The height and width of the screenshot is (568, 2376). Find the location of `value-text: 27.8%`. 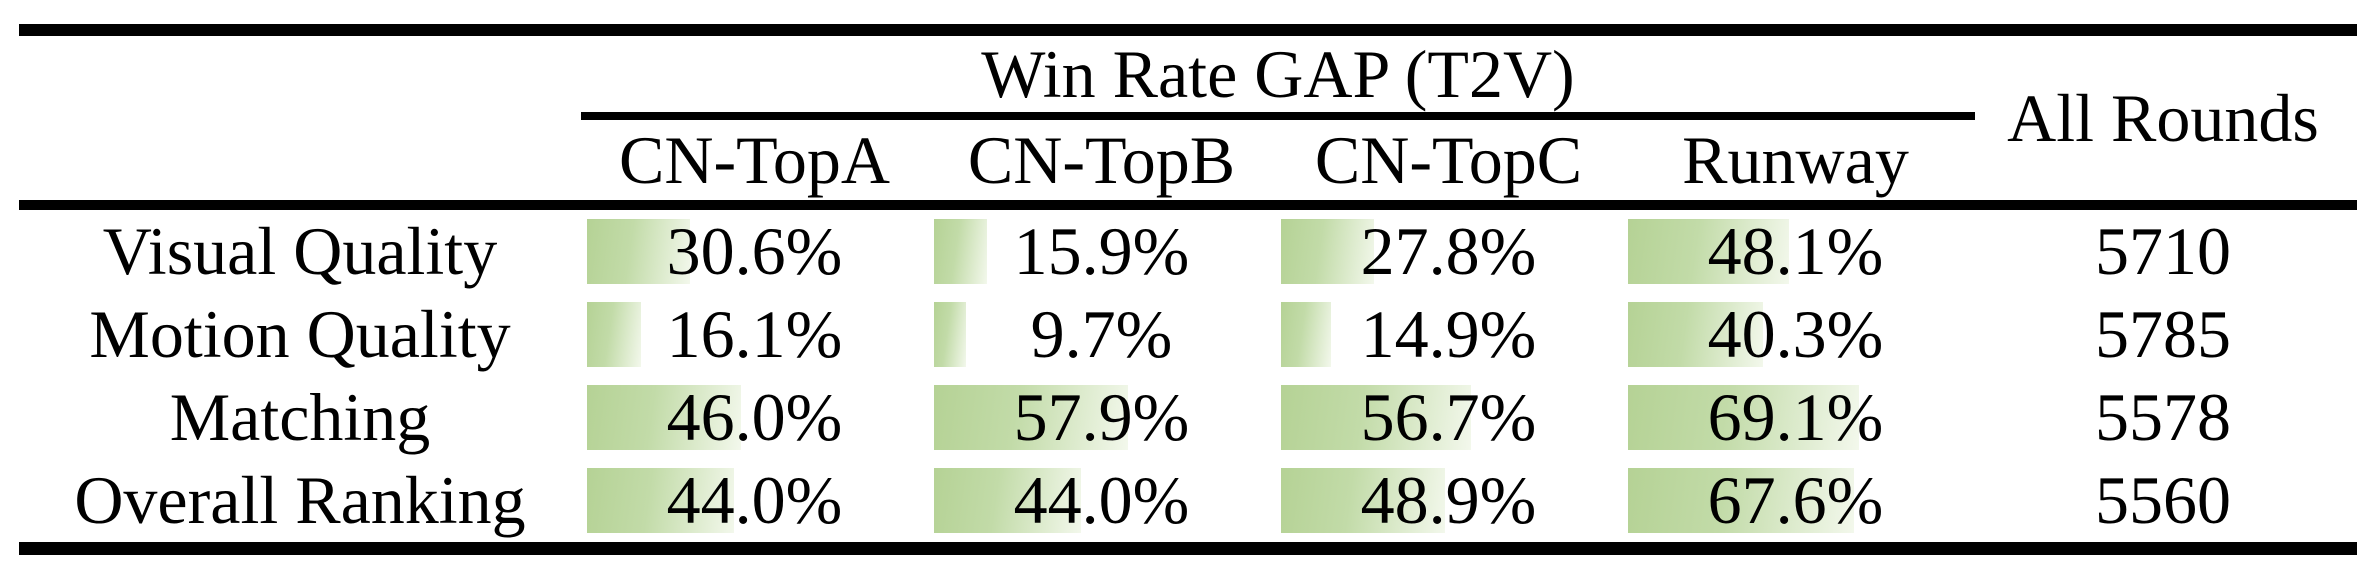

value-text: 27.8% is located at coordinates (1448, 251).